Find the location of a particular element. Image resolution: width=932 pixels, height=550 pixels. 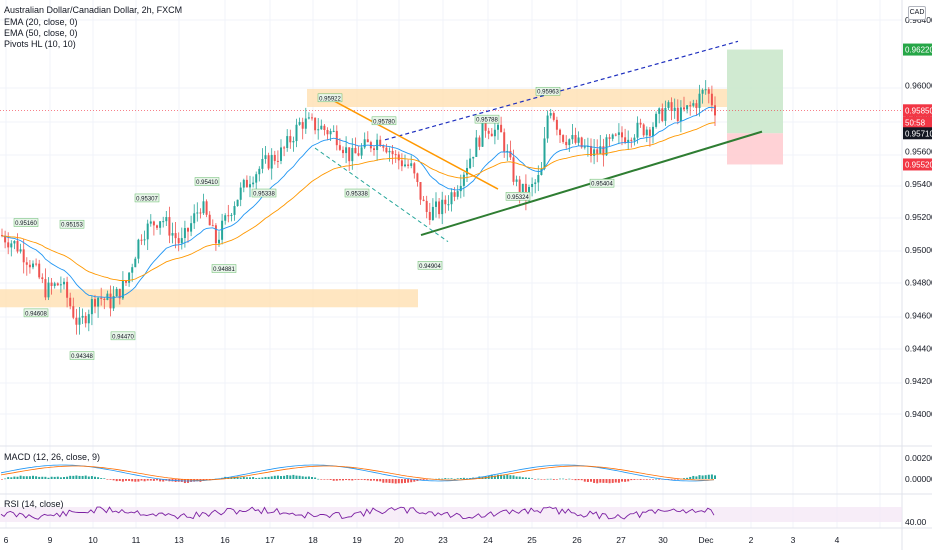

currency-badge: CAD is located at coordinates (917, 13).